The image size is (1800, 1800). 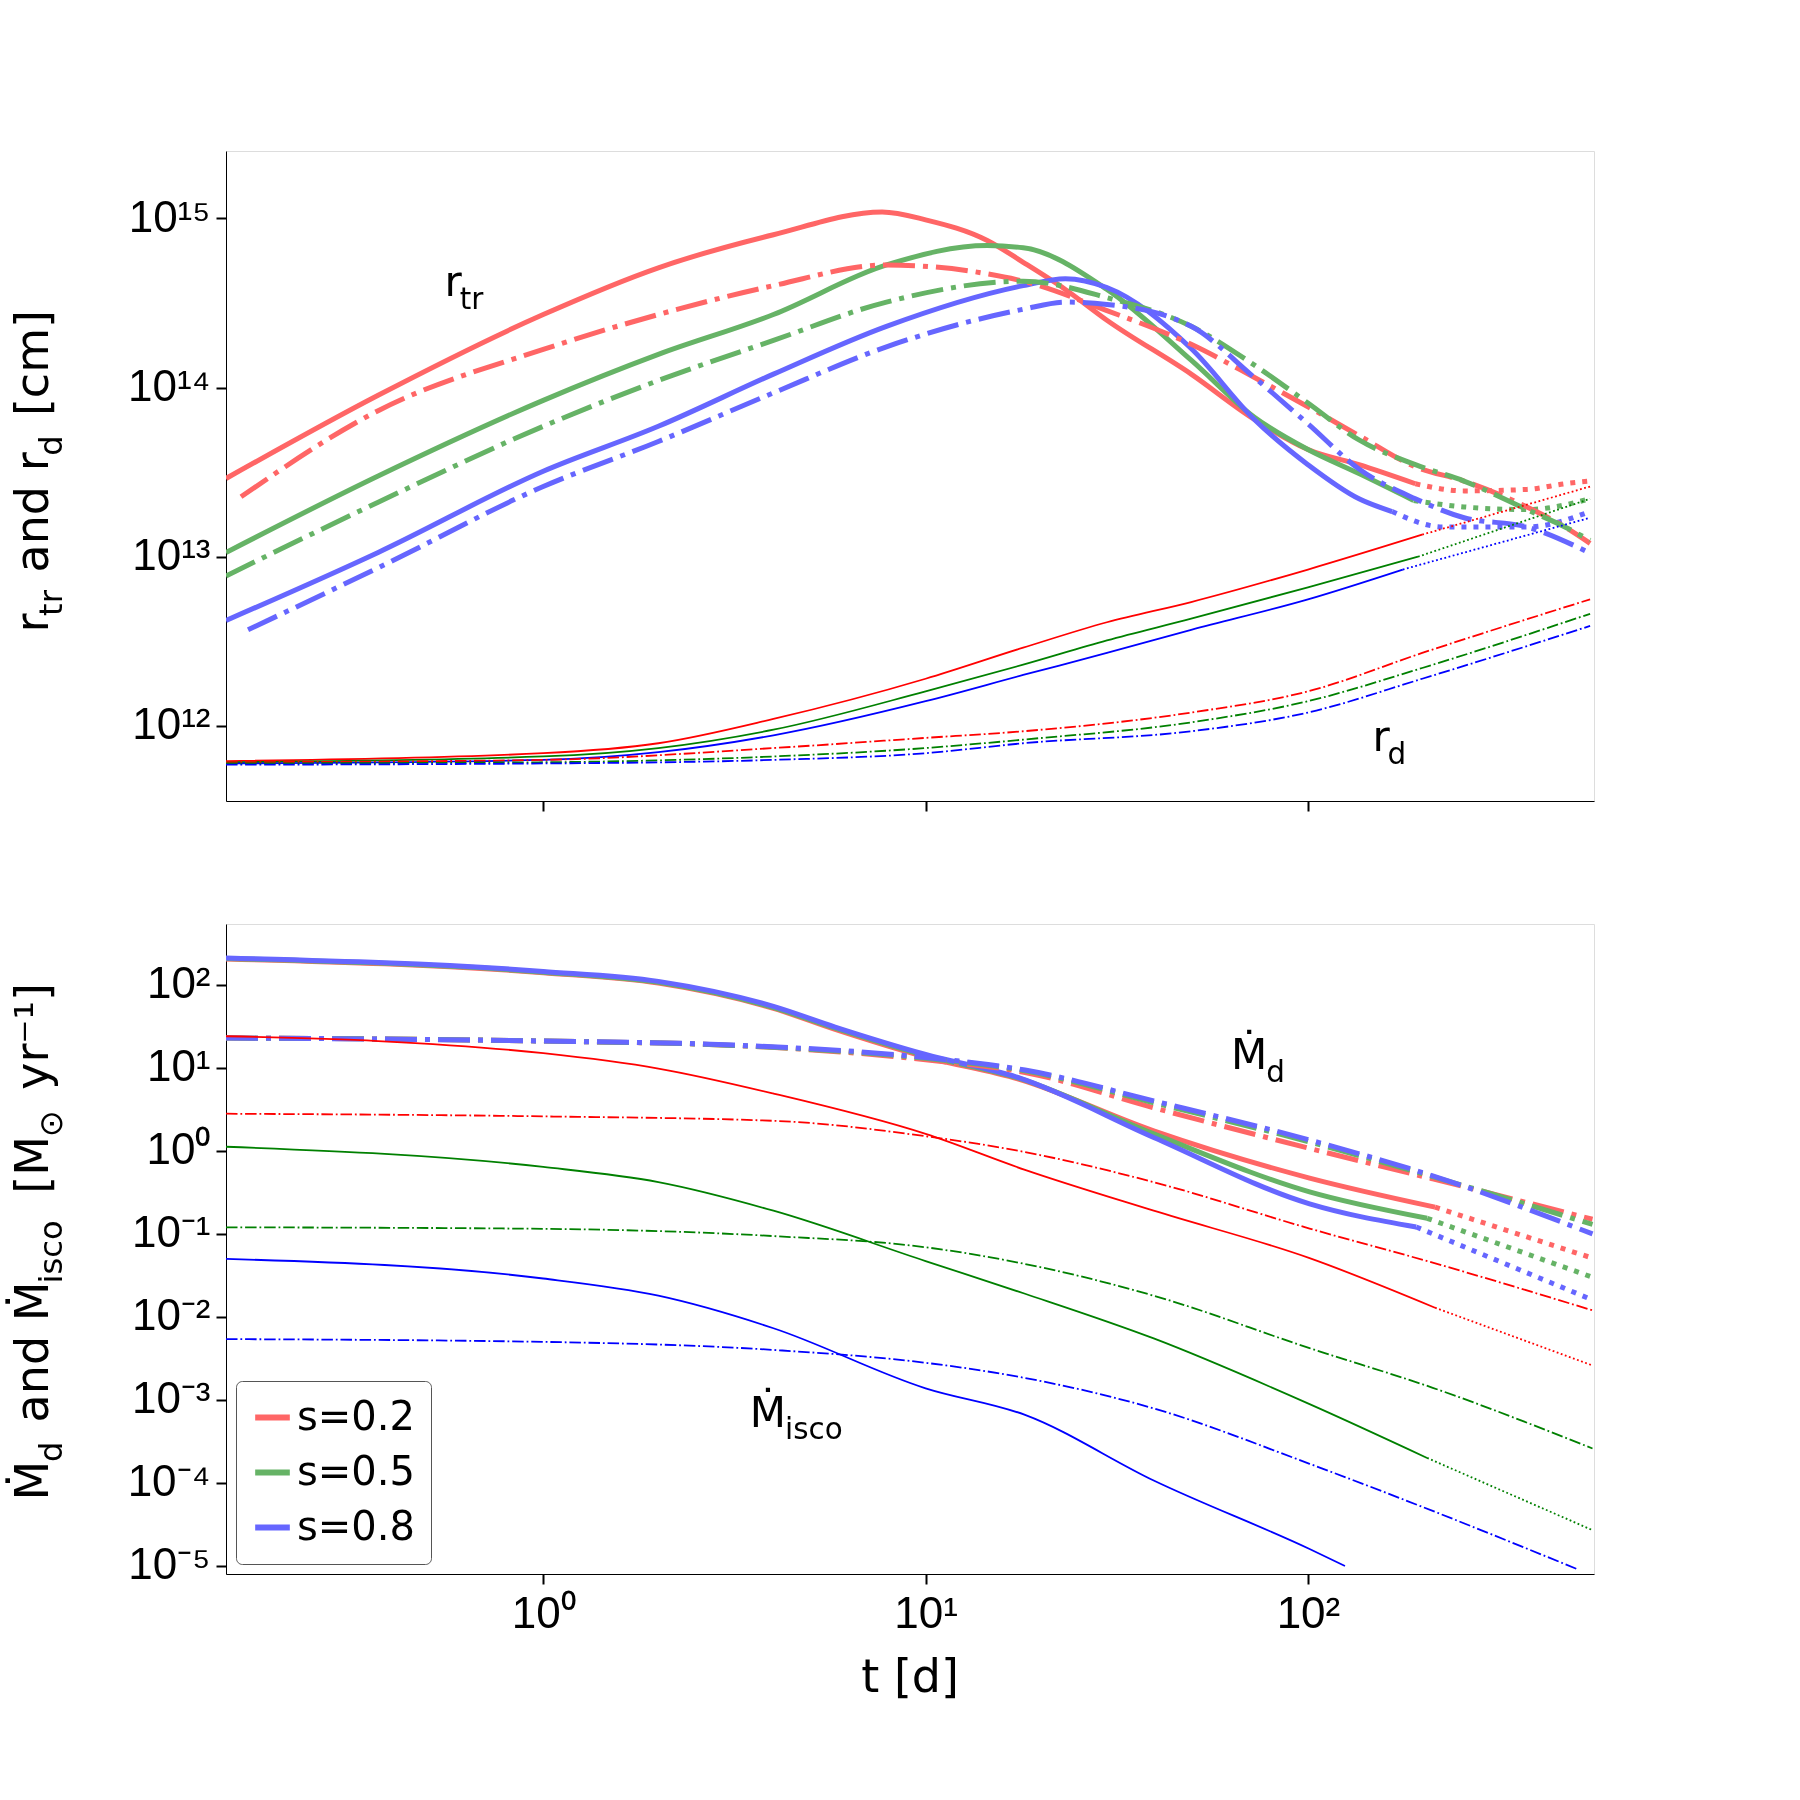 What do you see at coordinates (178, 1066) in the screenshot?
I see `y-tick-label: 10¹` at bounding box center [178, 1066].